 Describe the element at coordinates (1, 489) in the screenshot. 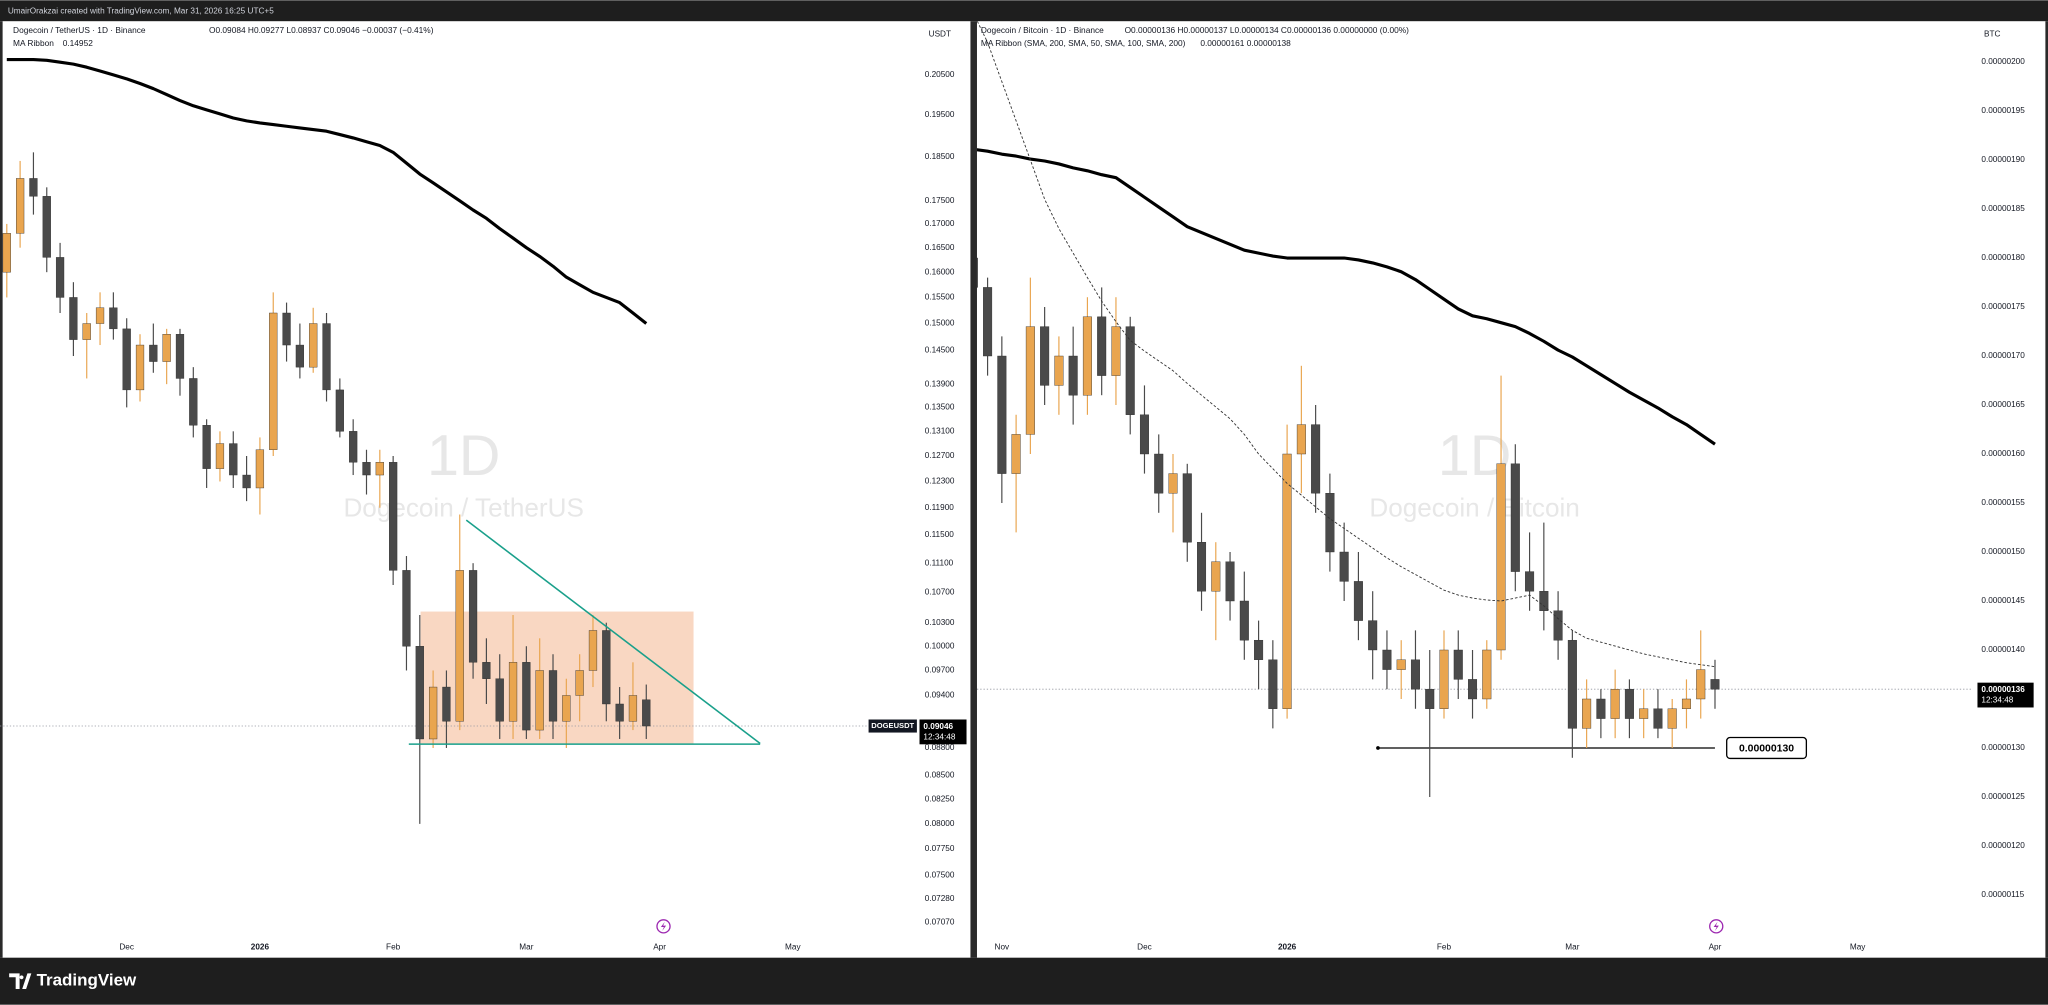

I see `panel-border` at that location.